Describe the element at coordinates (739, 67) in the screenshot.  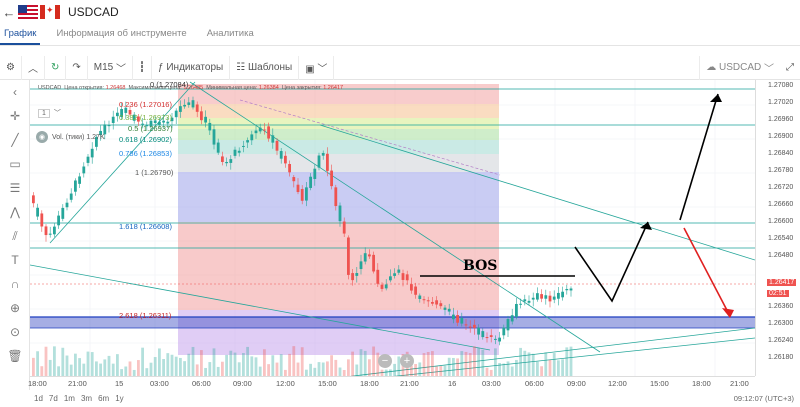
I see `symbol-select: ☁ USDCAD ﹀` at that location.